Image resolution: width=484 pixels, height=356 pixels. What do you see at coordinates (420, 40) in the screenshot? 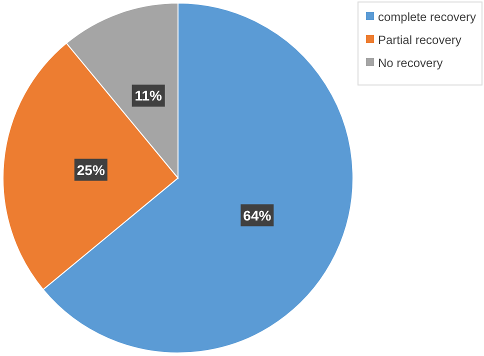
I see `legend-label: Partial recovery` at bounding box center [420, 40].